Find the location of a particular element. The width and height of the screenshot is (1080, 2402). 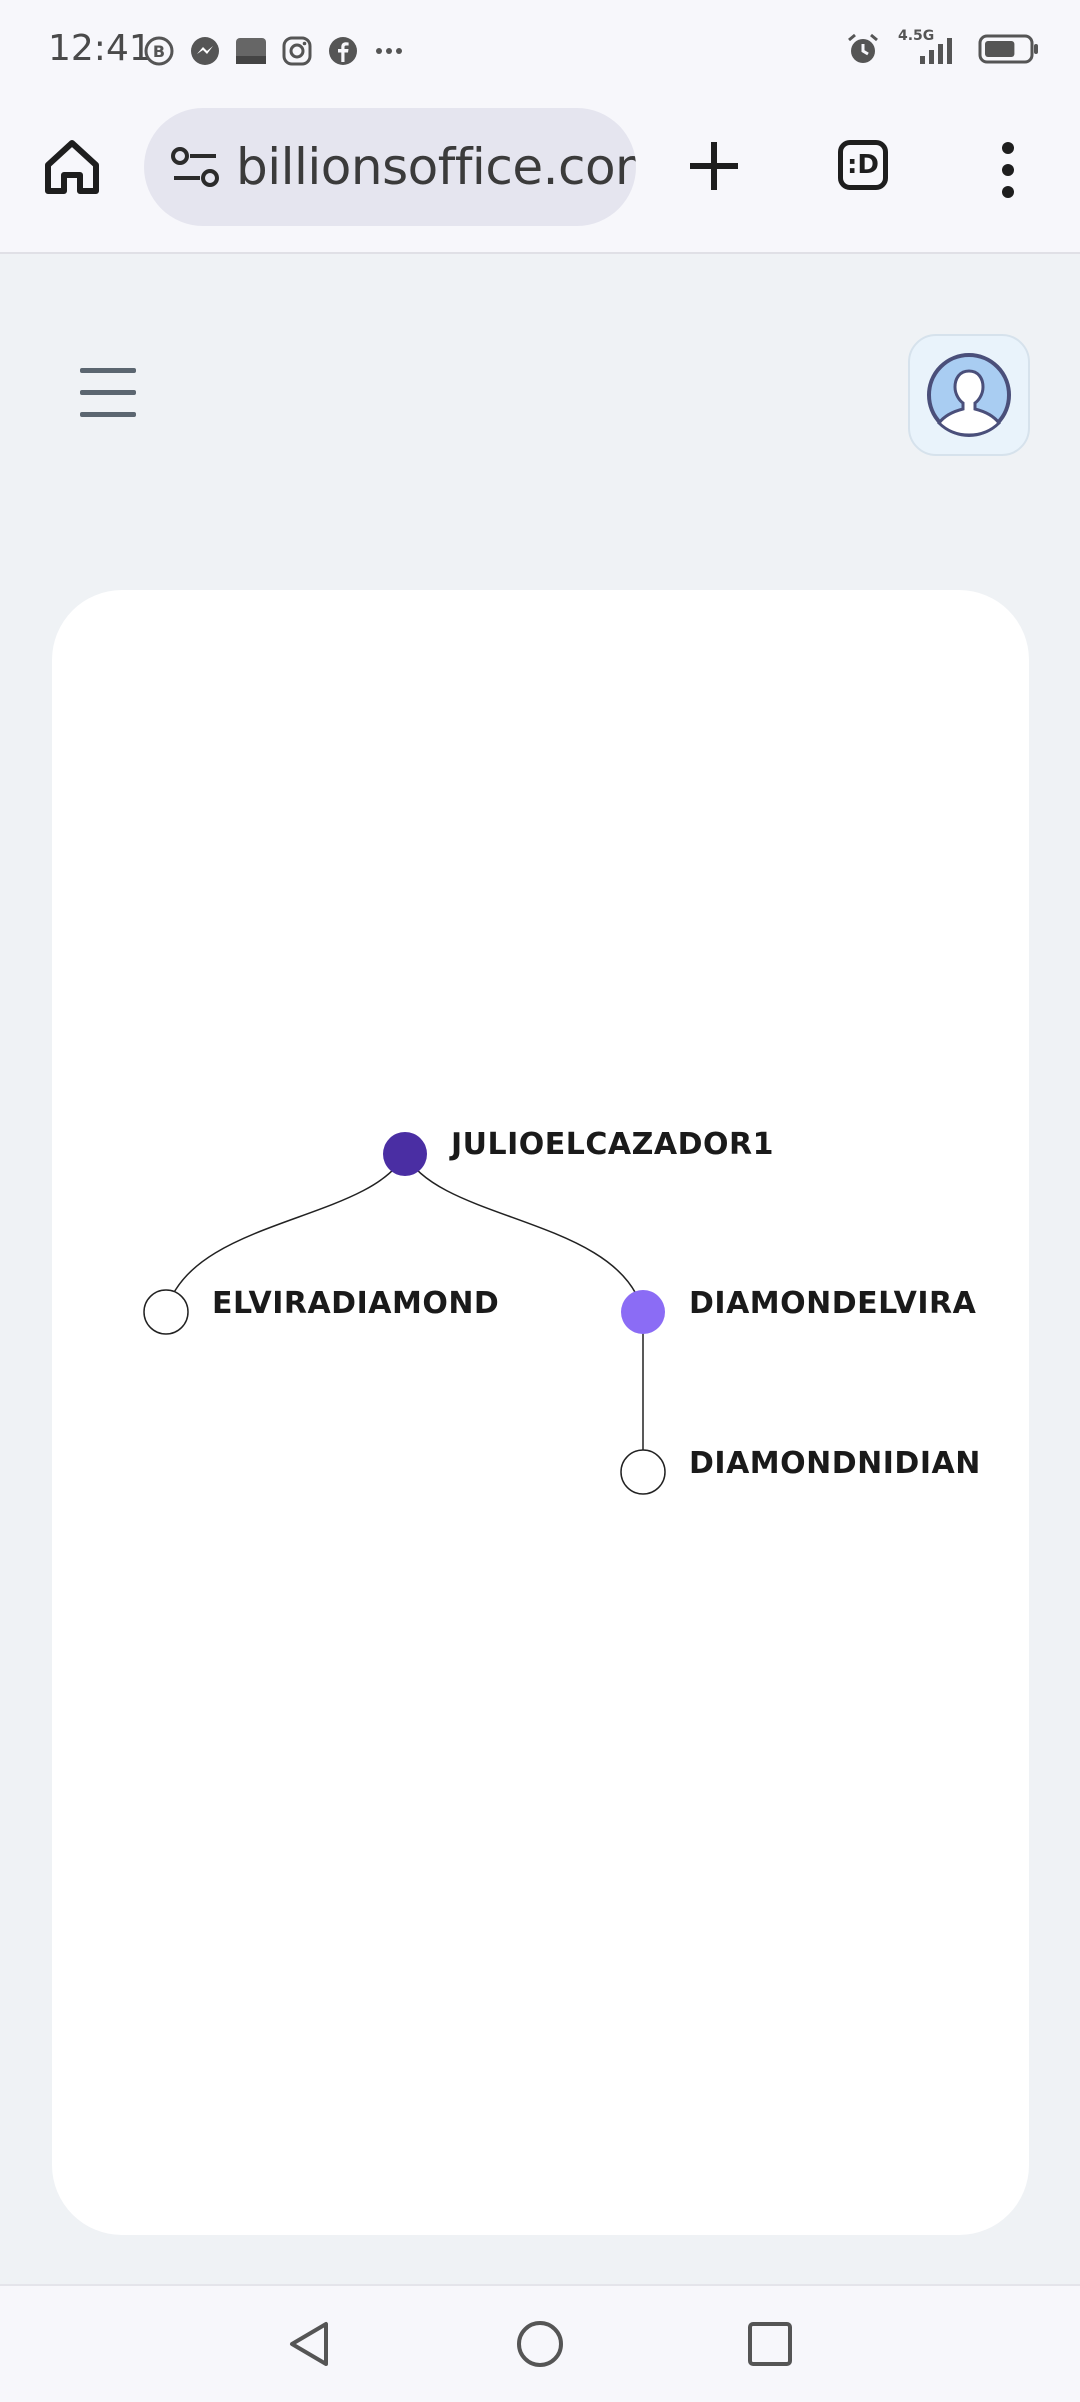

svg-text: B is located at coordinates (159, 51).